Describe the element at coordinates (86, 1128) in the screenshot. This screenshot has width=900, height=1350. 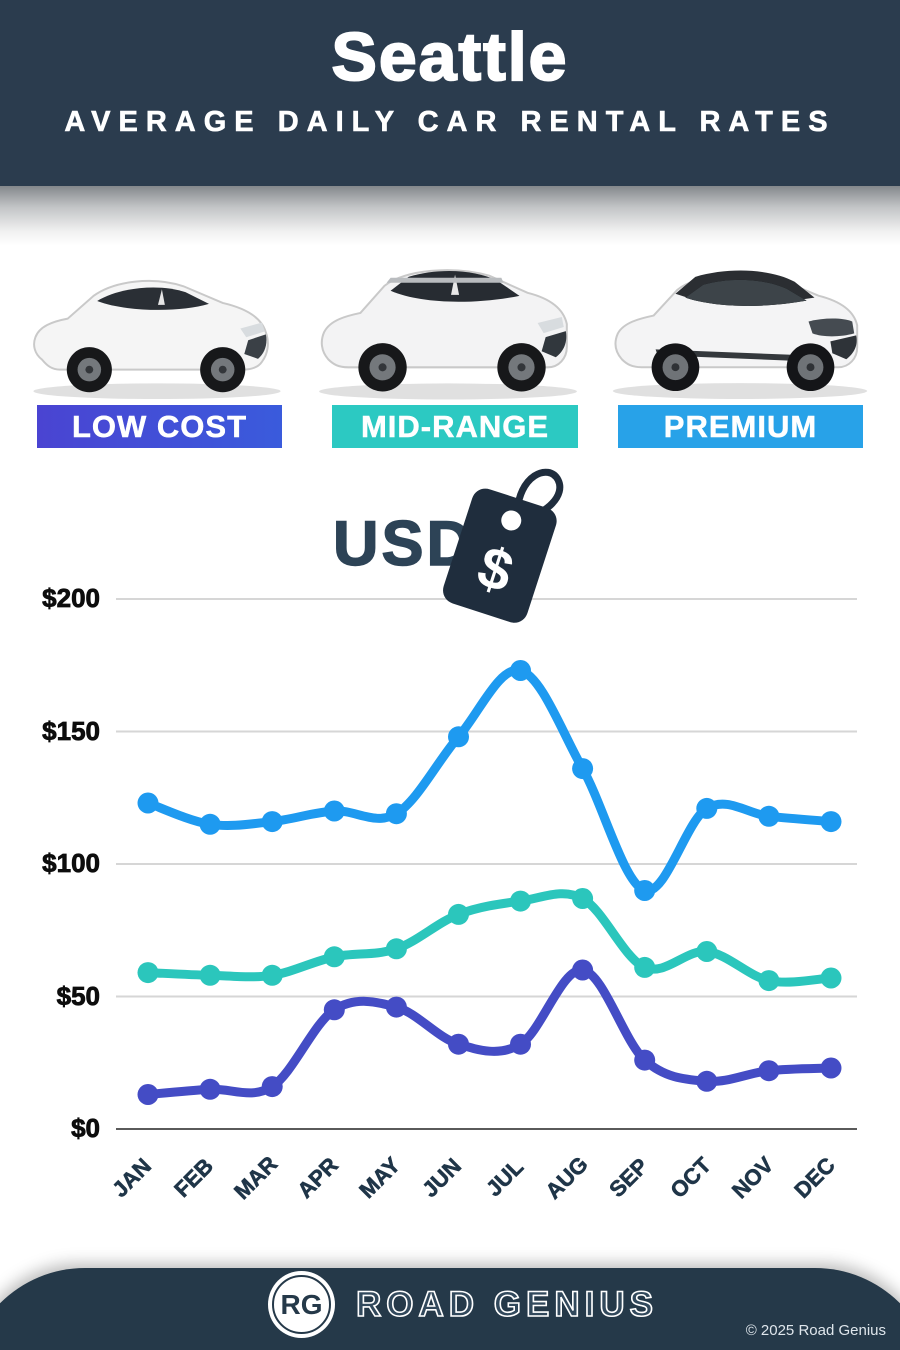
I see `y-axis-tick-label: $0` at that location.